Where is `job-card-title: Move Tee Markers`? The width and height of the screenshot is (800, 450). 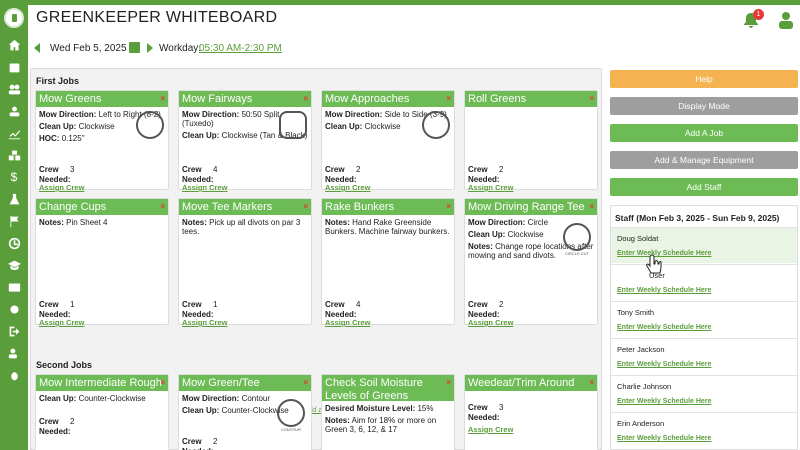 job-card-title: Move Tee Markers is located at coordinates (245, 207).